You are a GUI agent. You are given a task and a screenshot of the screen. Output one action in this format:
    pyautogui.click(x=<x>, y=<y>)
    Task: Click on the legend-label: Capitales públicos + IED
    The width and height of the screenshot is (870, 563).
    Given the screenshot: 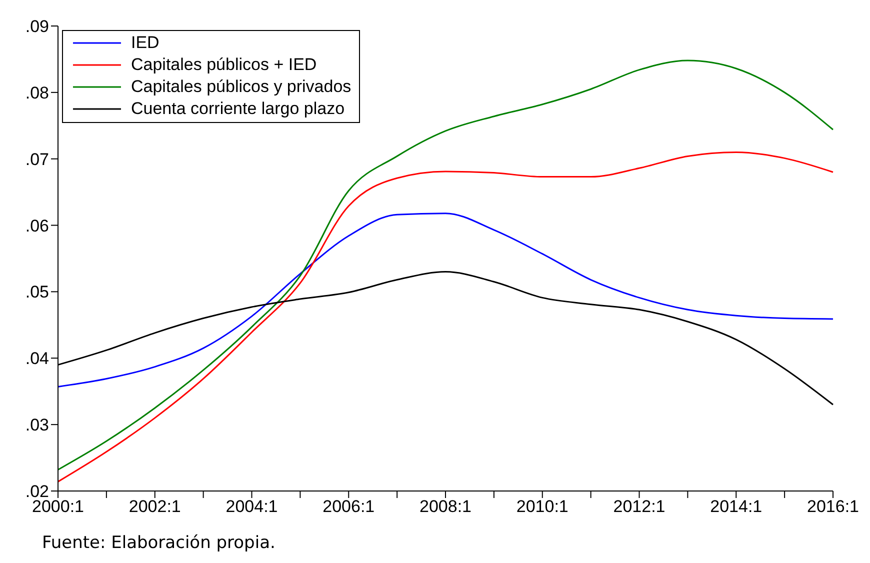 What is the action you would take?
    pyautogui.click(x=224, y=65)
    